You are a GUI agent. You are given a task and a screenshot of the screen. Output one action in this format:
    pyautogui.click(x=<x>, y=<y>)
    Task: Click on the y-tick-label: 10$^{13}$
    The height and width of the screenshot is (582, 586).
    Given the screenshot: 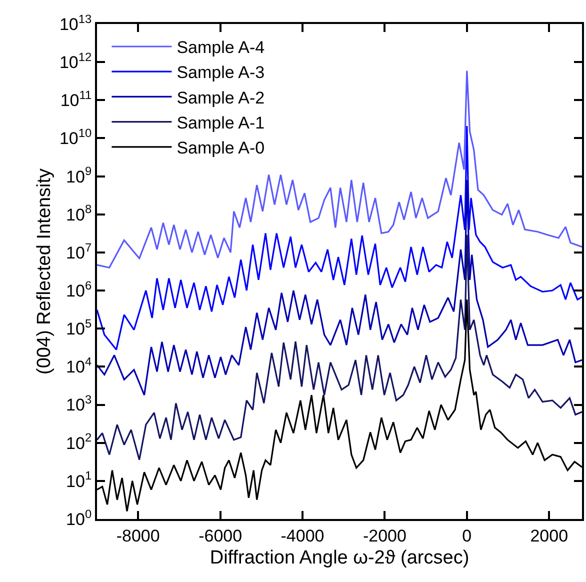 What is the action you would take?
    pyautogui.click(x=75, y=23)
    